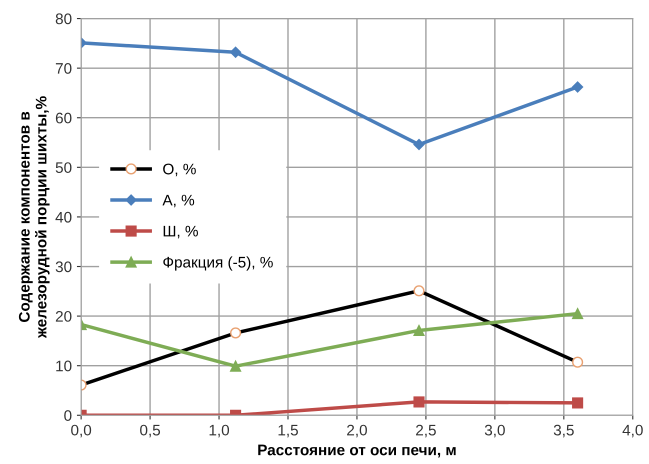 The height and width of the screenshot is (464, 649). What do you see at coordinates (68, 415) in the screenshot?
I see `y-tick-label: 0` at bounding box center [68, 415].